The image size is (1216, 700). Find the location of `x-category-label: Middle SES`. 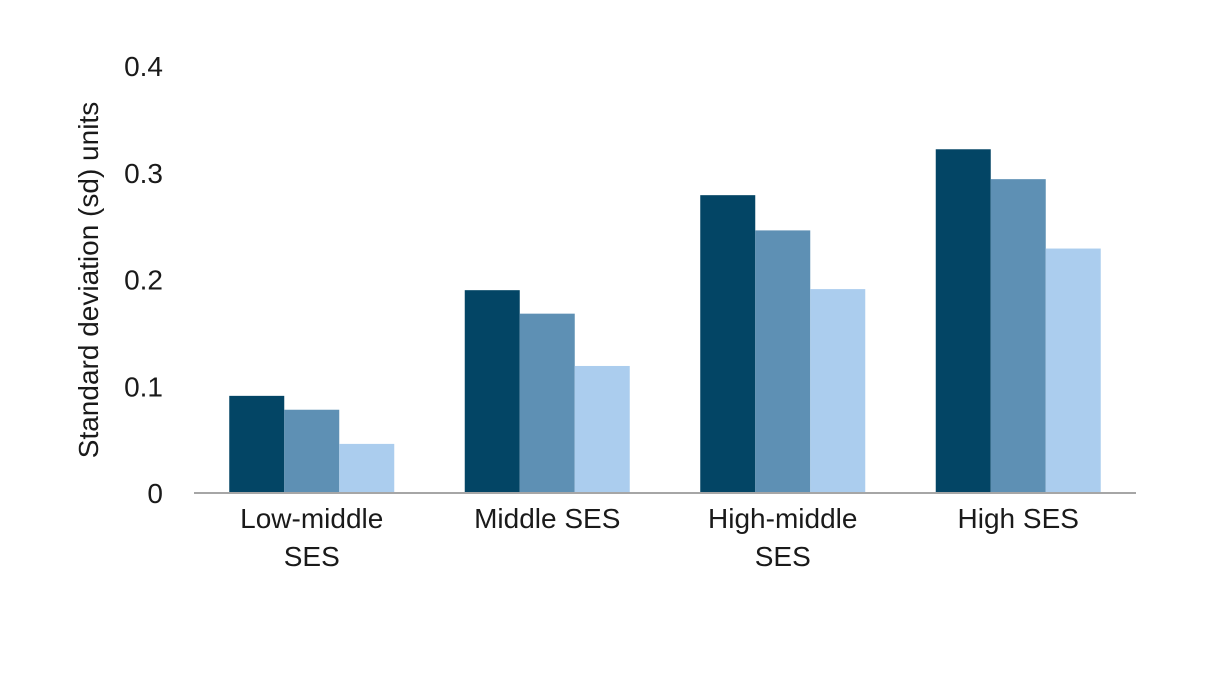

x-category-label: Middle SES is located at coordinates (547, 518).